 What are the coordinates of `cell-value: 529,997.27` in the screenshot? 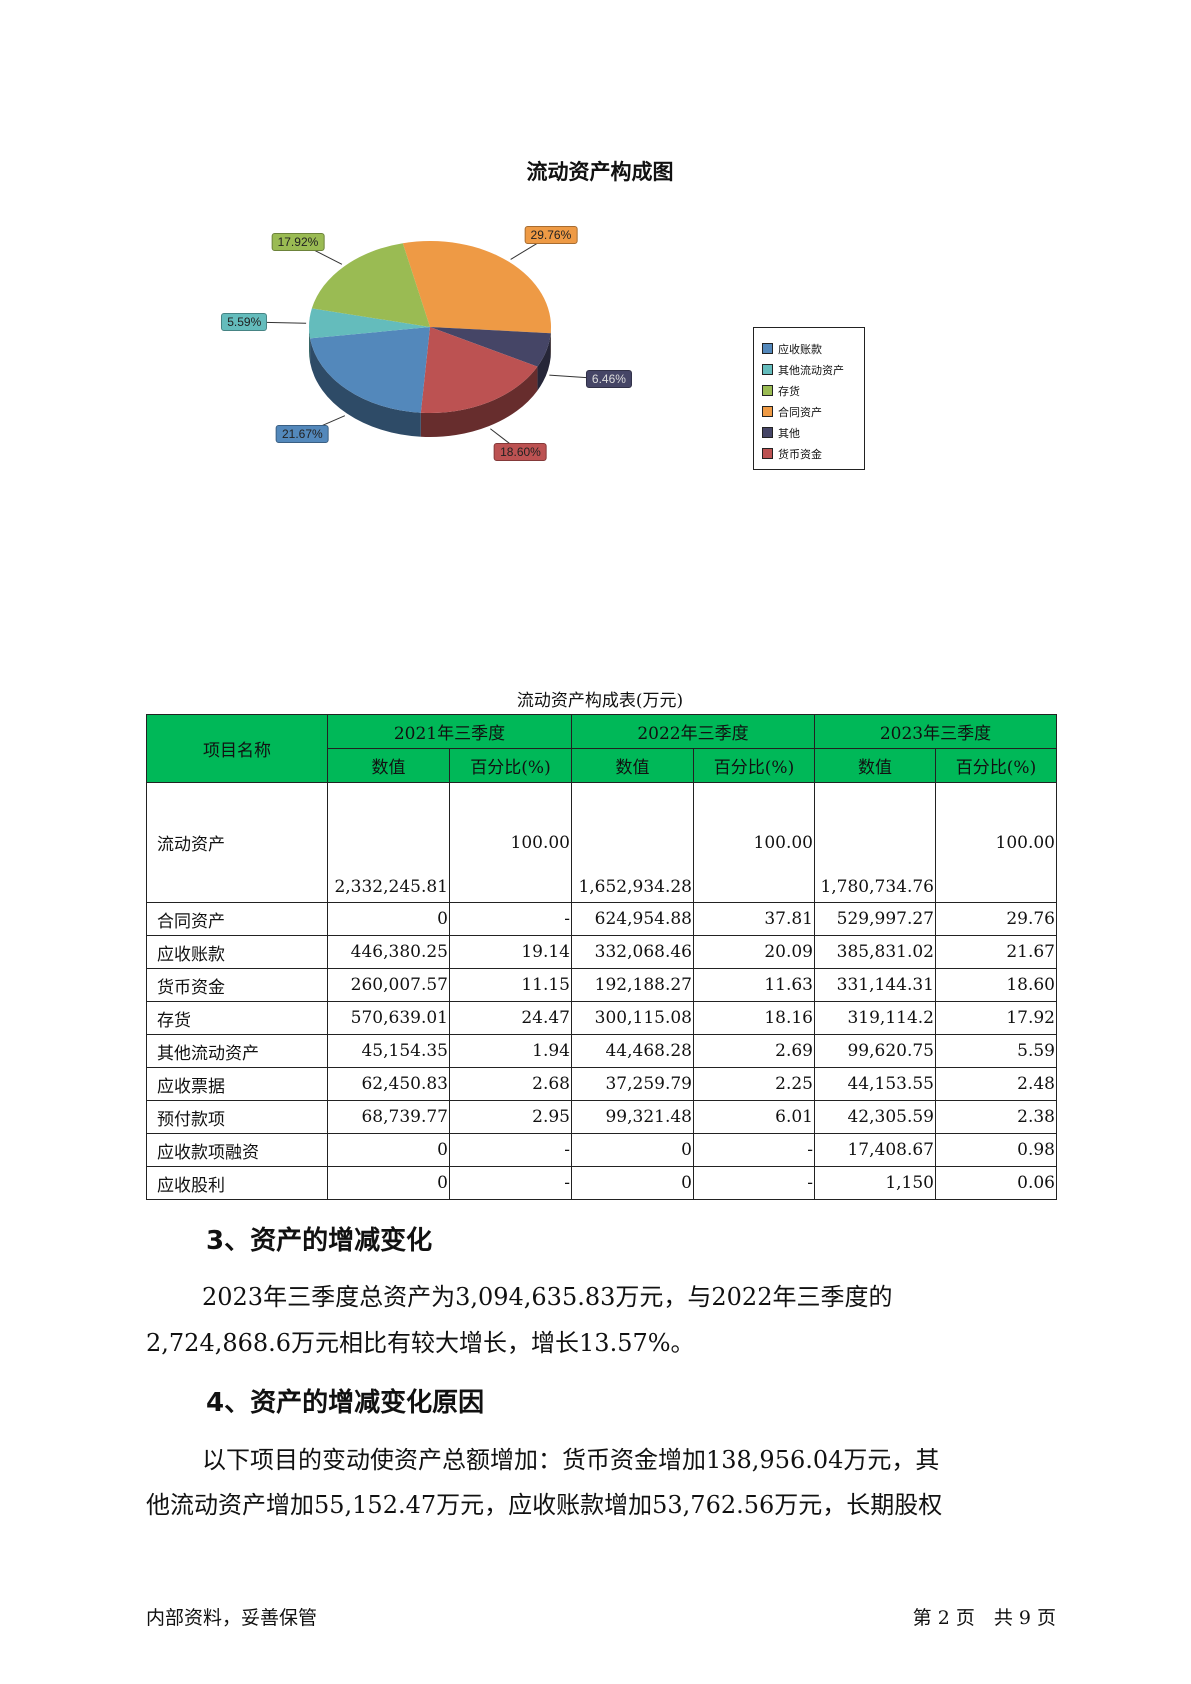 It's located at (875, 919).